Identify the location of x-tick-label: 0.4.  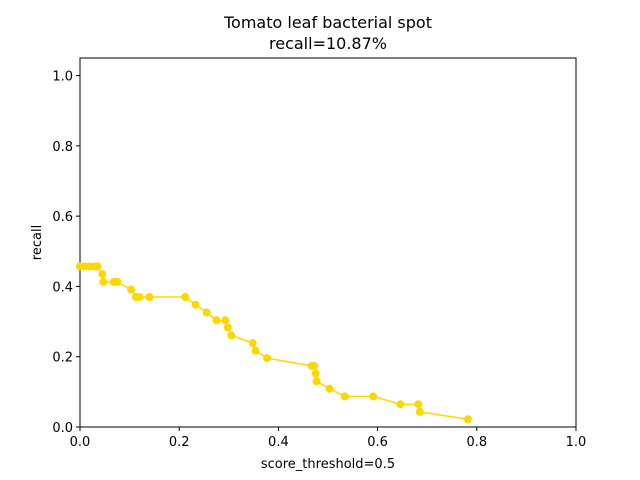
(278, 442).